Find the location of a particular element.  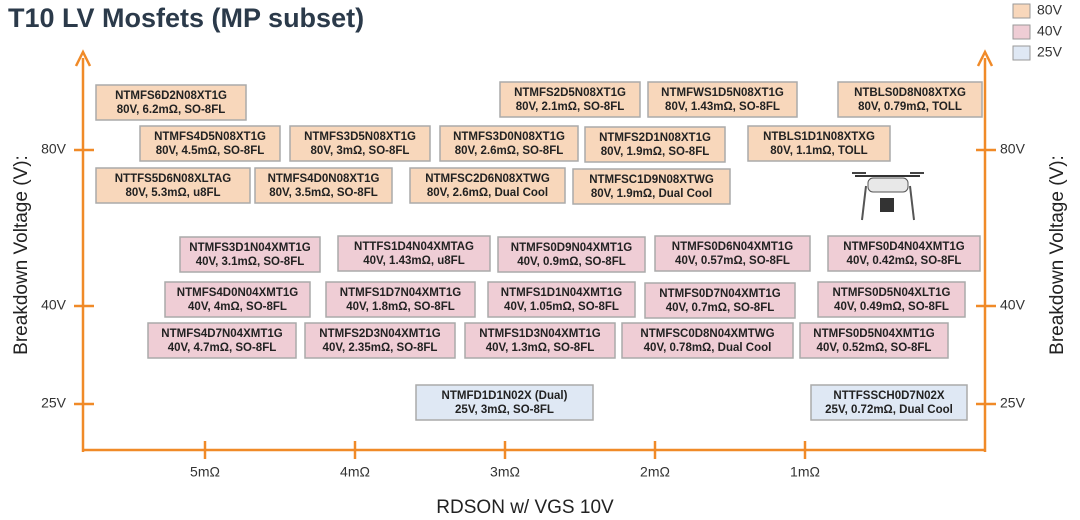

part-name: NTMFS2D5N08XT1G is located at coordinates (570, 93).